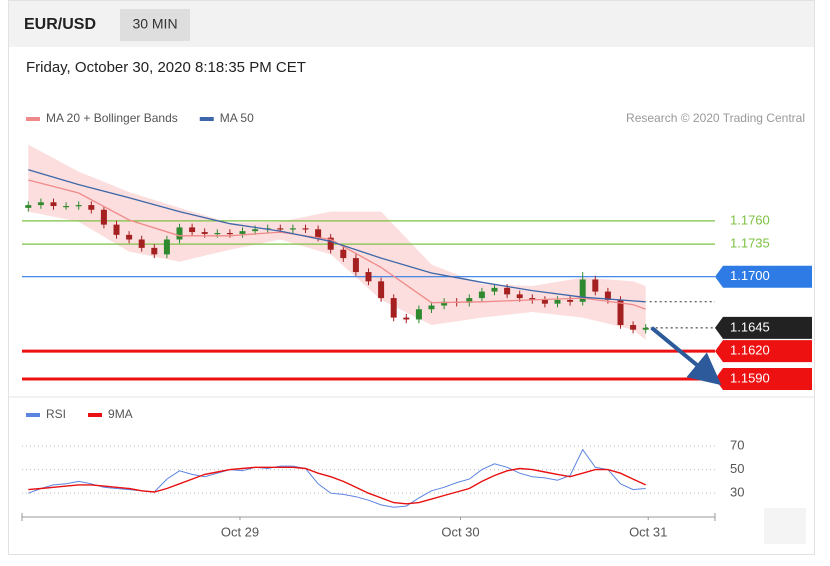 The height and width of the screenshot is (566, 830). What do you see at coordinates (737, 492) in the screenshot?
I see `y-tick-label: 30` at bounding box center [737, 492].